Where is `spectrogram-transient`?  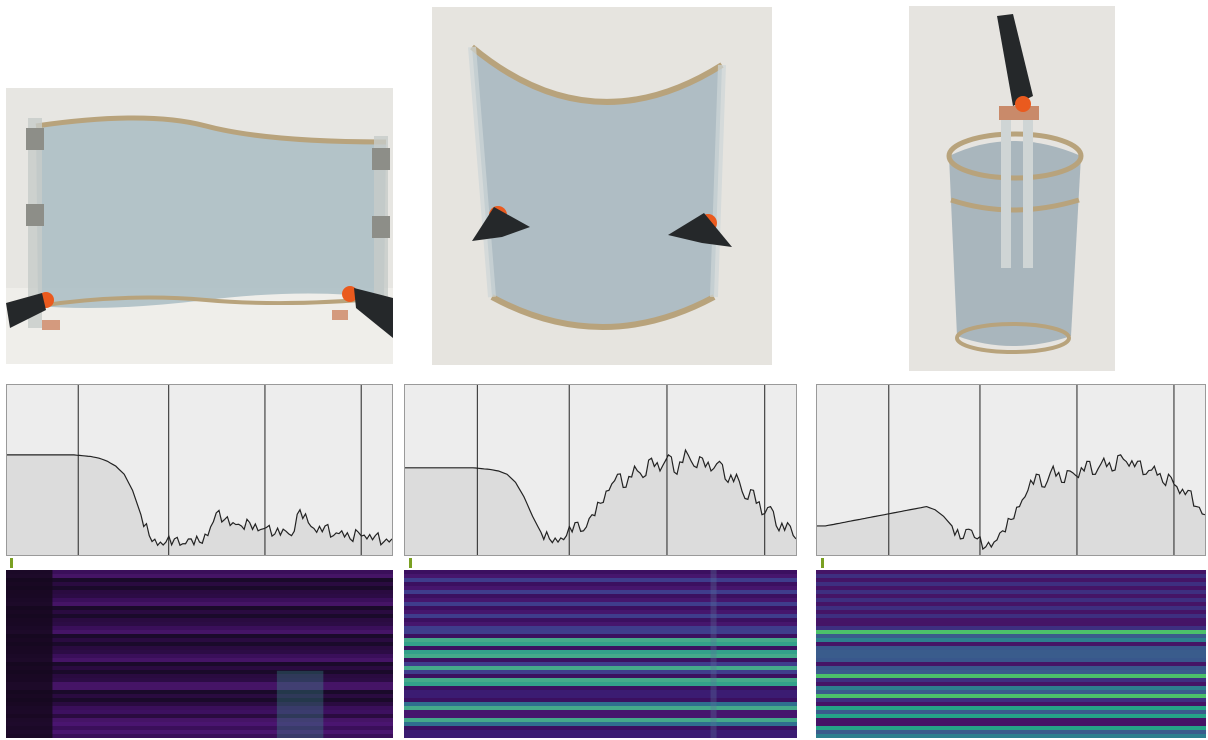 spectrogram-transient is located at coordinates (713, 654).